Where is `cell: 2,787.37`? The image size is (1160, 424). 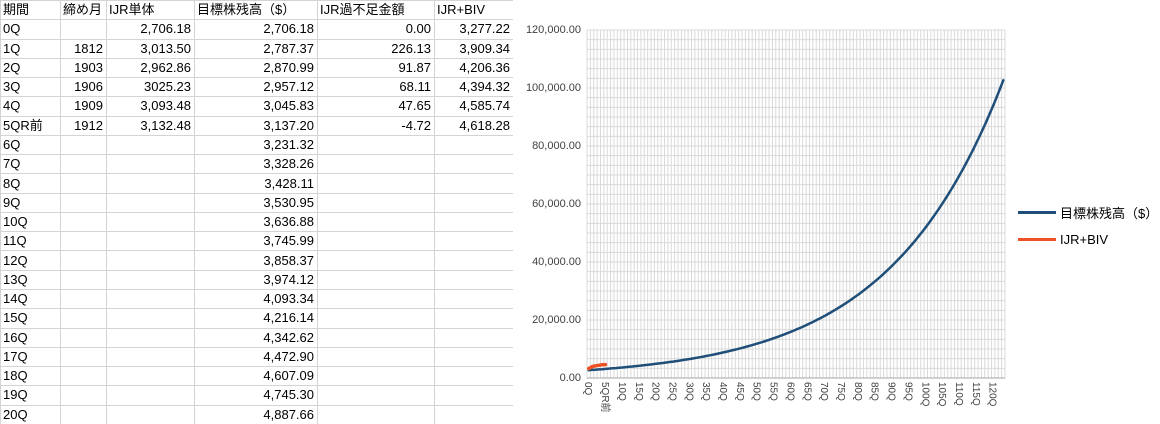 cell: 2,787.37 is located at coordinates (256, 48).